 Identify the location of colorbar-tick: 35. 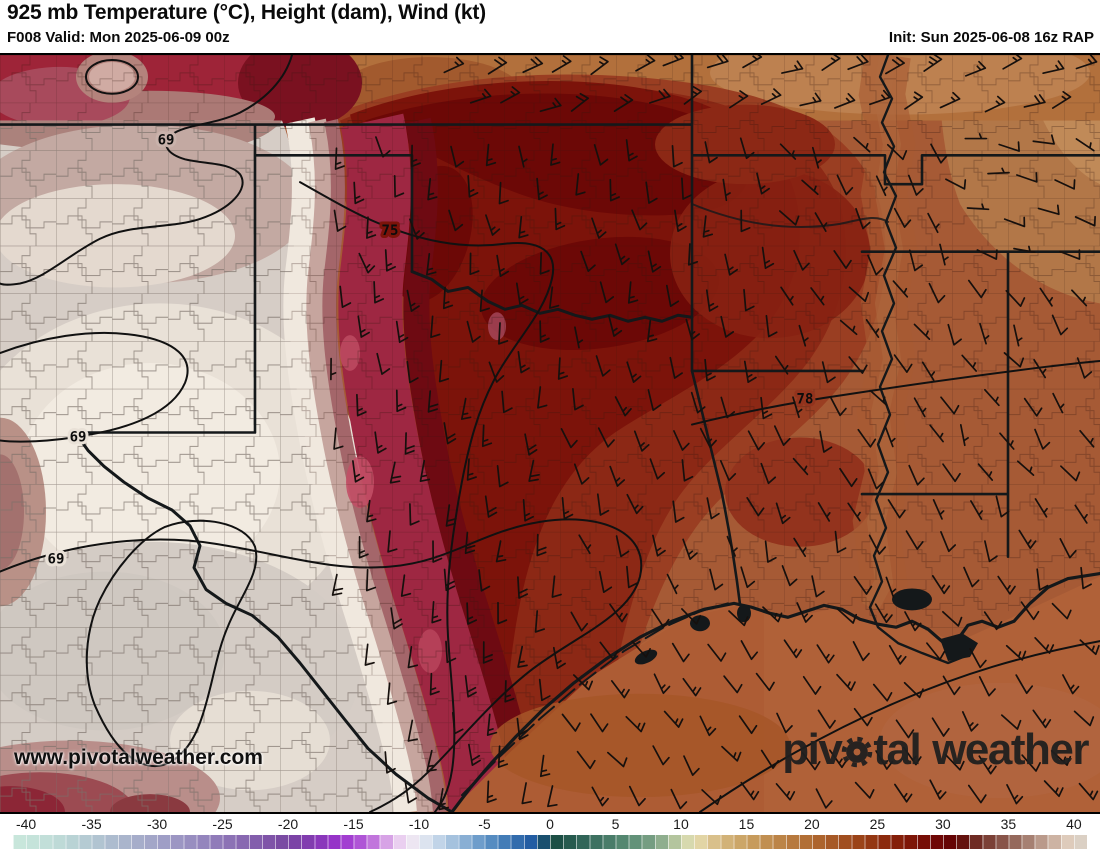
(1008, 824).